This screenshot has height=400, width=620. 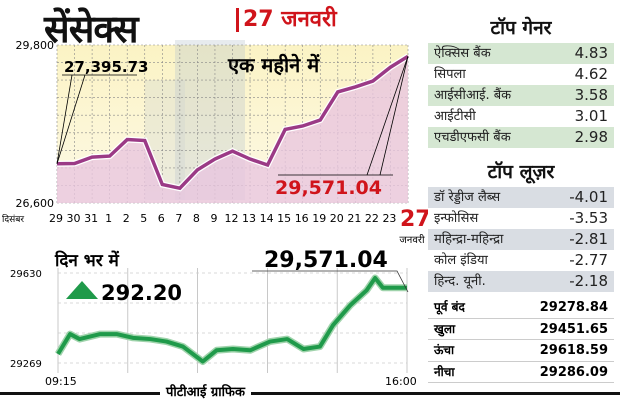 I want to click on row-value: 29618.59, so click(x=573, y=350).